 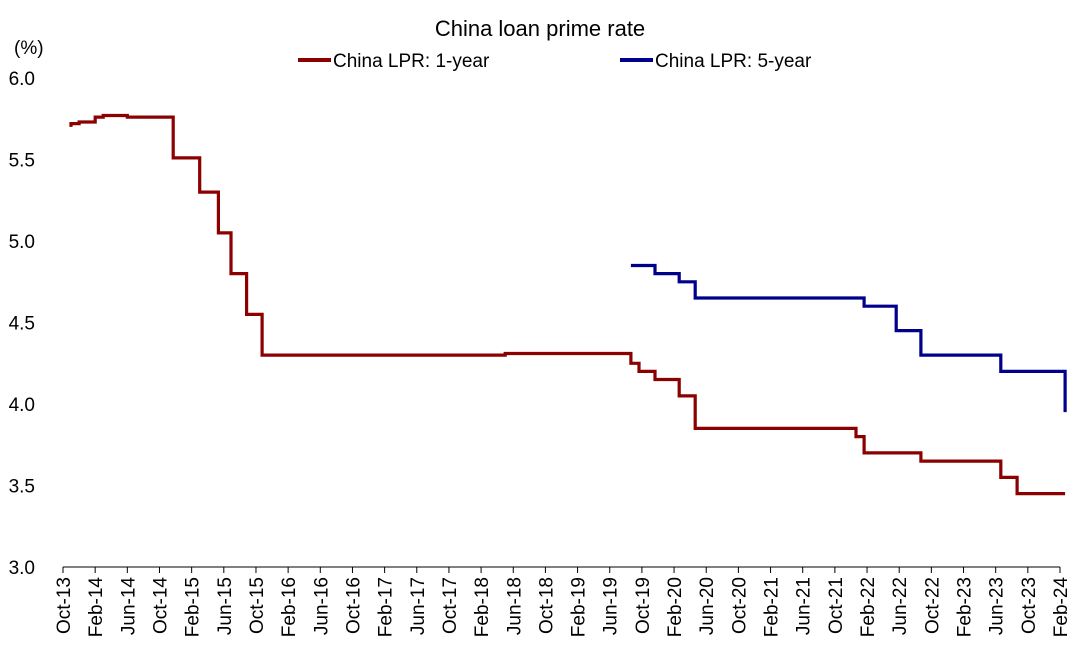 What do you see at coordinates (555, 61) in the screenshot?
I see `legend: China LPR: 1-year China LPR: 5-year` at bounding box center [555, 61].